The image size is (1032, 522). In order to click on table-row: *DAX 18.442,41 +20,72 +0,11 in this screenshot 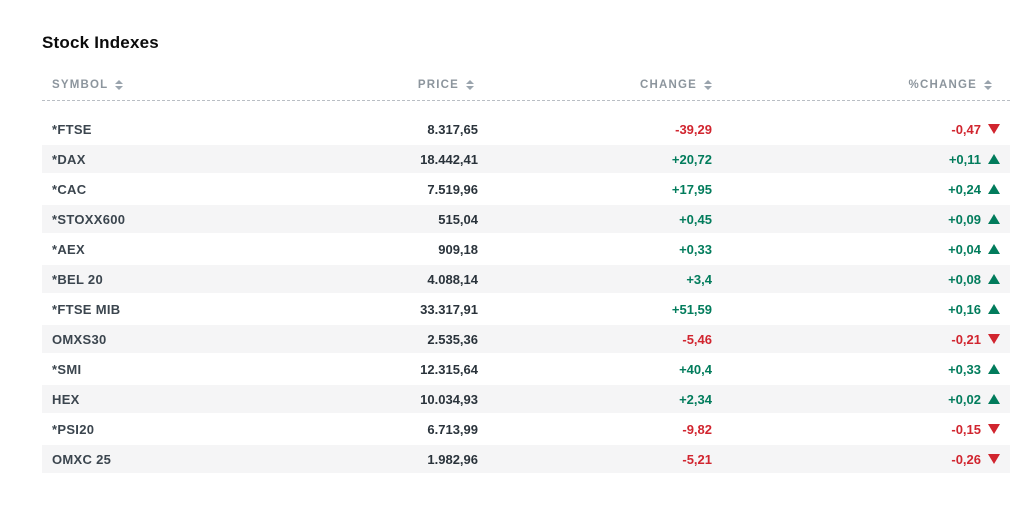, I will do `click(526, 159)`.